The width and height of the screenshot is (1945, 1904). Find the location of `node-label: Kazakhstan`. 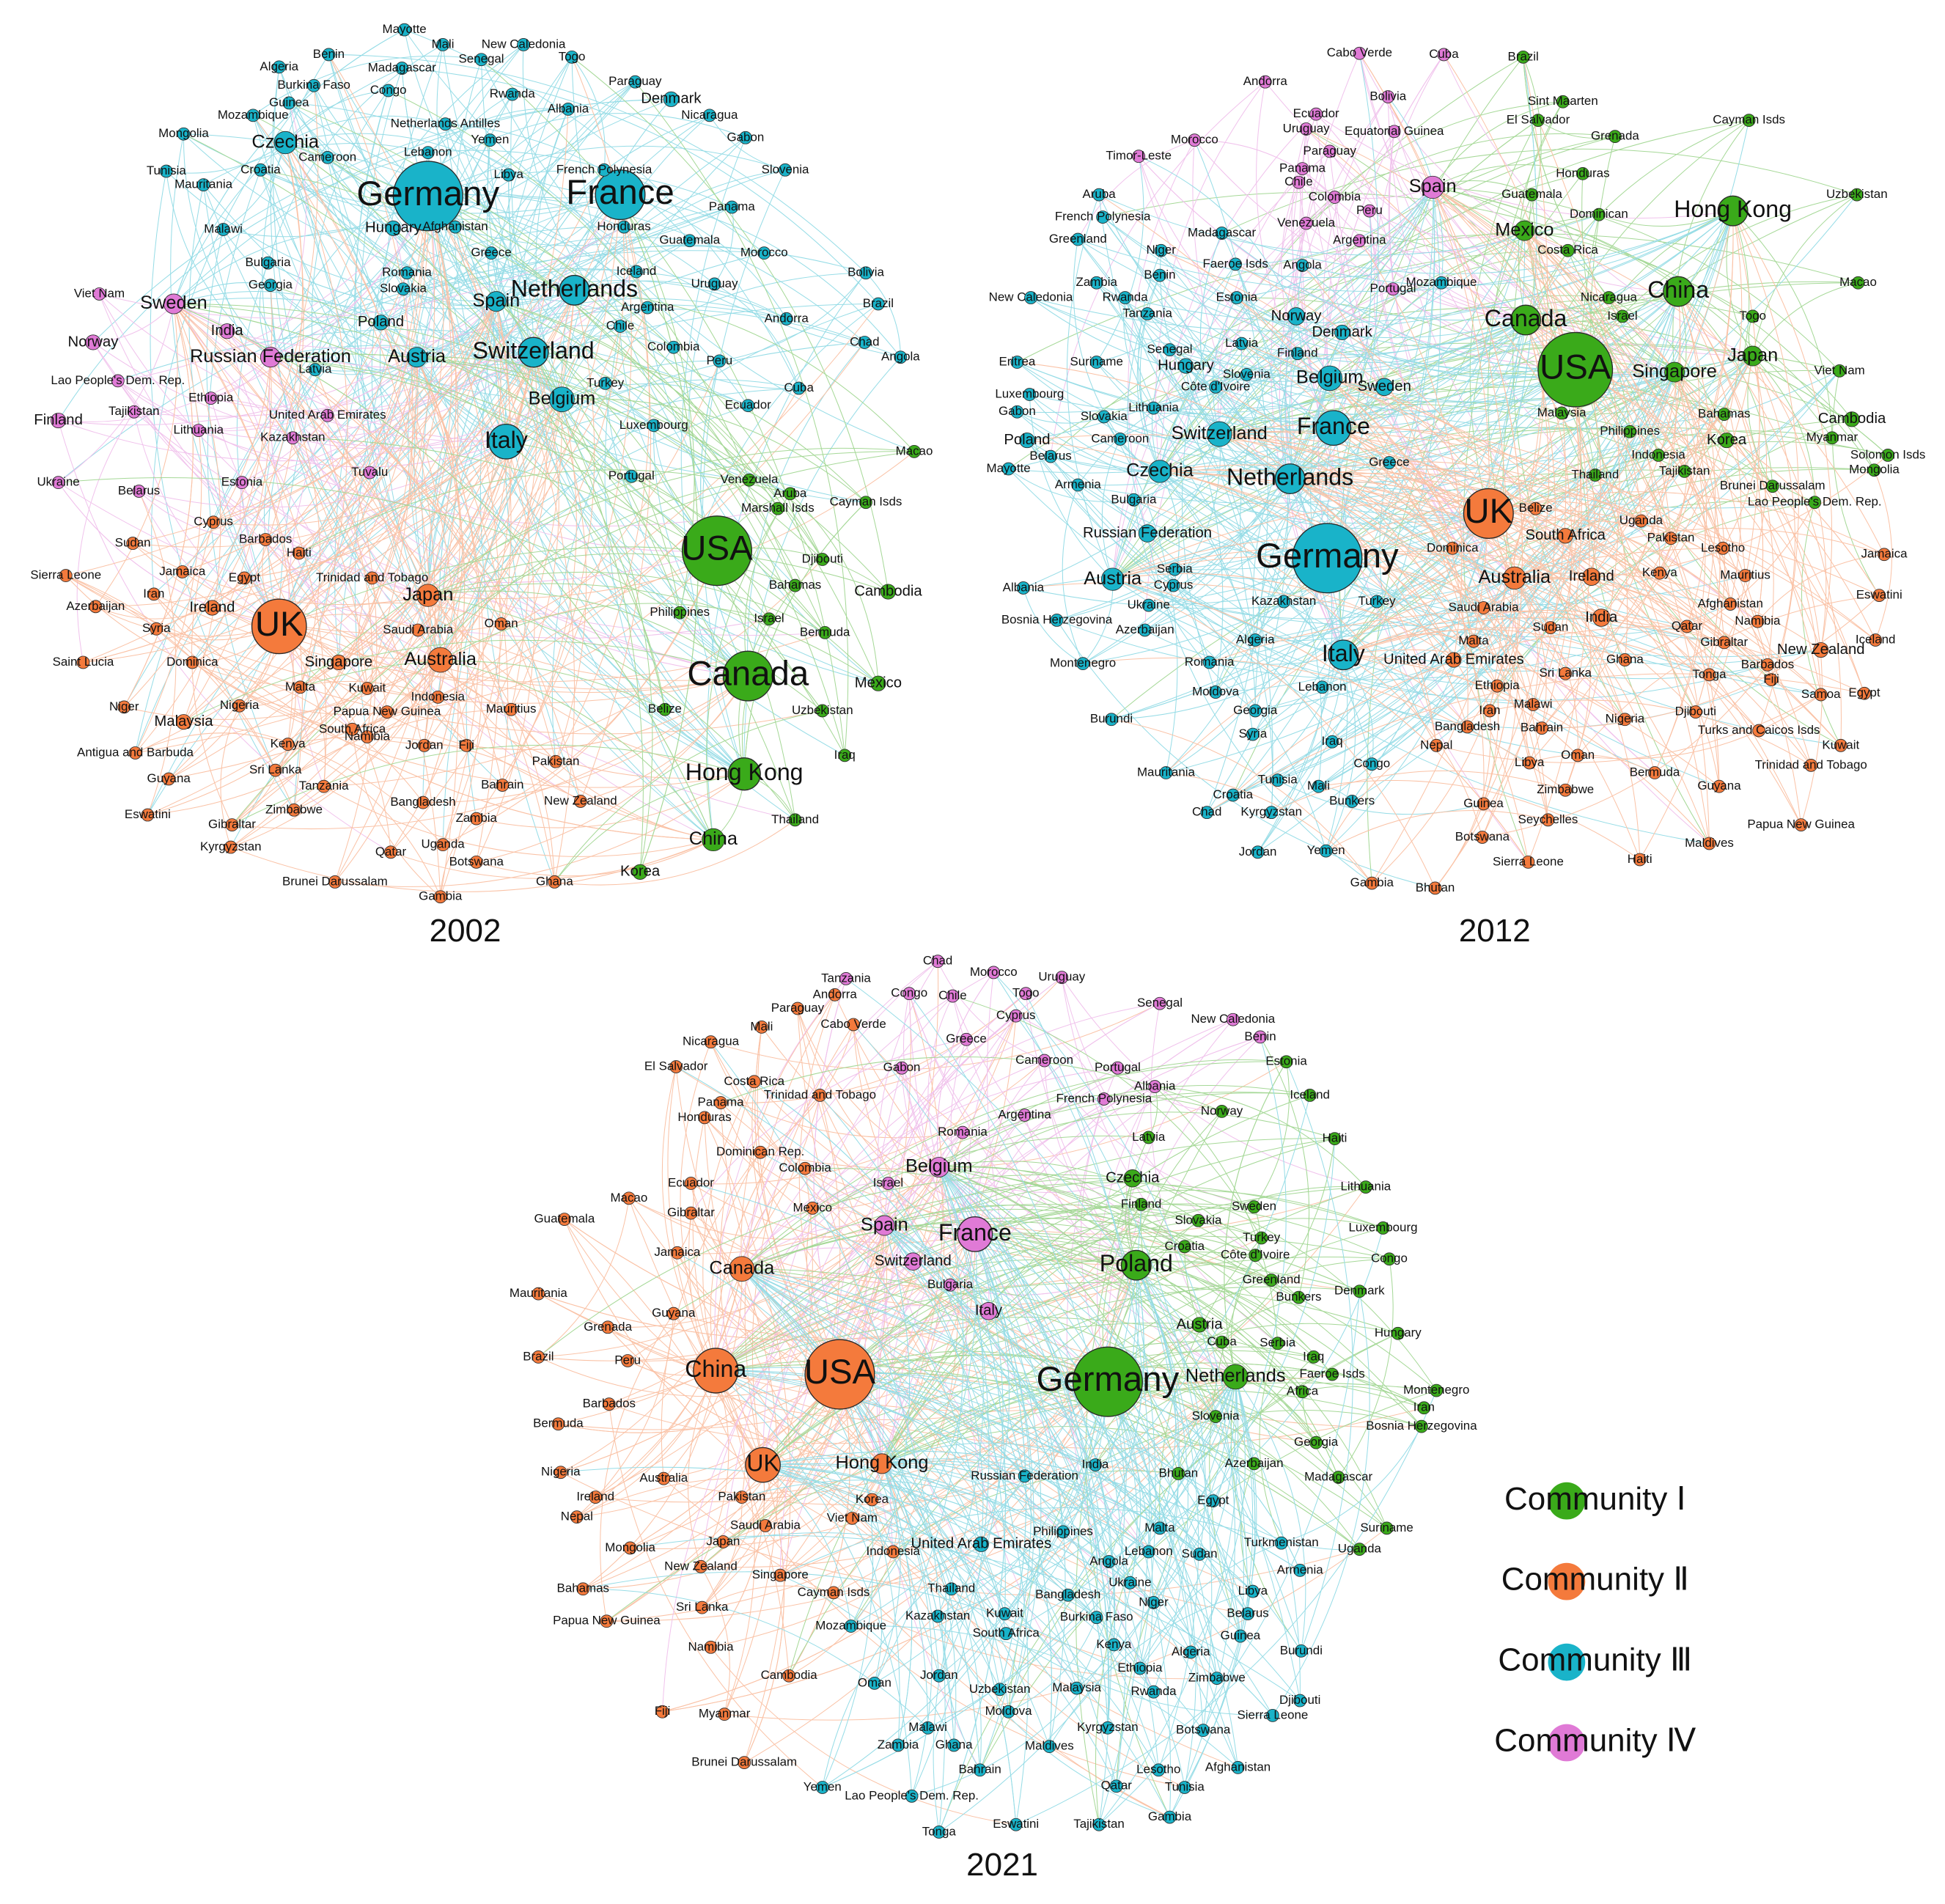

node-label: Kazakhstan is located at coordinates (292, 437).